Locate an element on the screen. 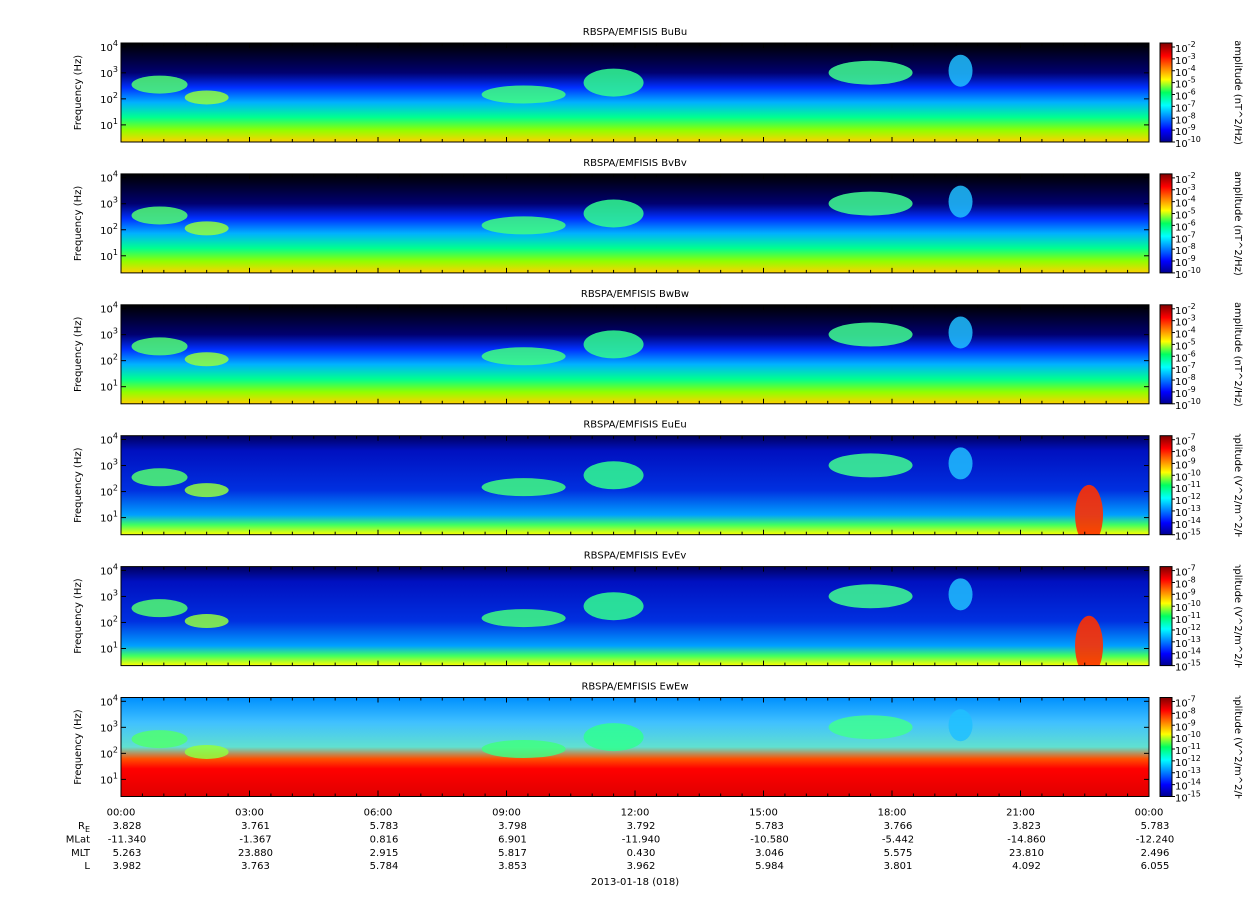 Image resolution: width=1248 pixels, height=903 pixels. ephemeris-value: 6.901 is located at coordinates (512, 839).